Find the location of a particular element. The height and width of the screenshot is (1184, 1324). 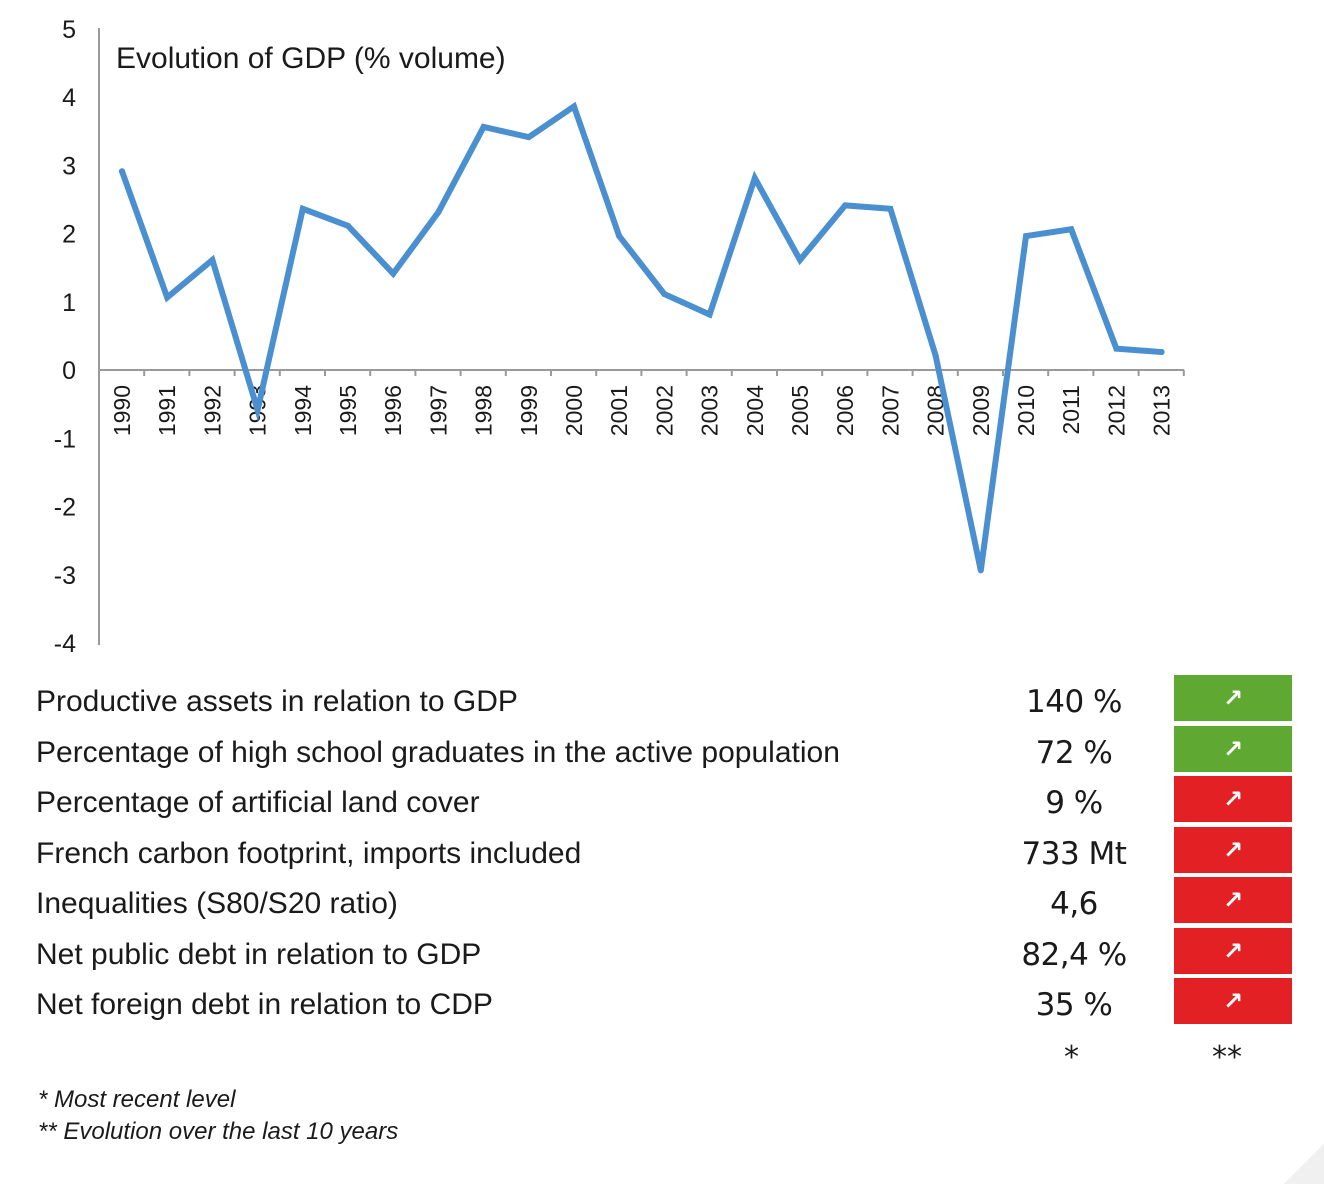

x-tick-label: 2012 is located at coordinates (1116, 410).